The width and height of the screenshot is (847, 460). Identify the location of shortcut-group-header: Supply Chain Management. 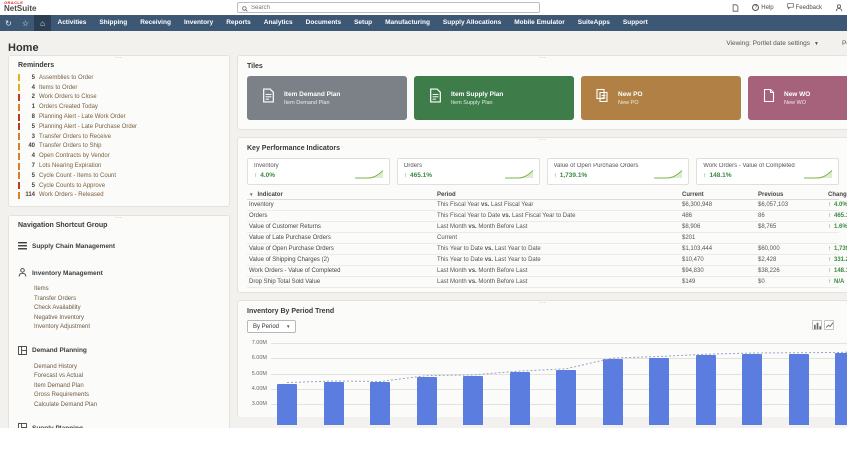
(119, 246).